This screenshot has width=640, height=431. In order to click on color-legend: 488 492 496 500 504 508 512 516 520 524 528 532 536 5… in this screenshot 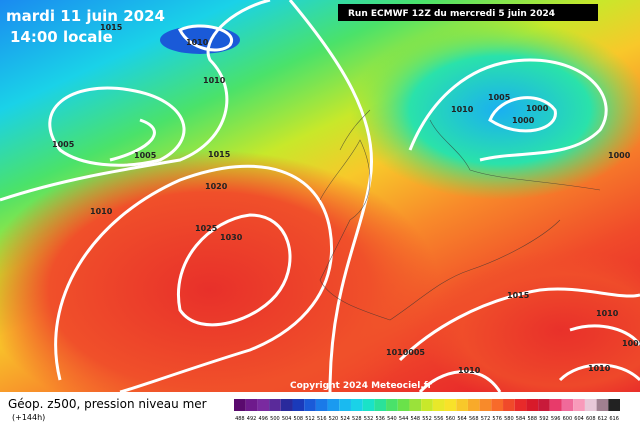, I will do `click(427, 410)`.